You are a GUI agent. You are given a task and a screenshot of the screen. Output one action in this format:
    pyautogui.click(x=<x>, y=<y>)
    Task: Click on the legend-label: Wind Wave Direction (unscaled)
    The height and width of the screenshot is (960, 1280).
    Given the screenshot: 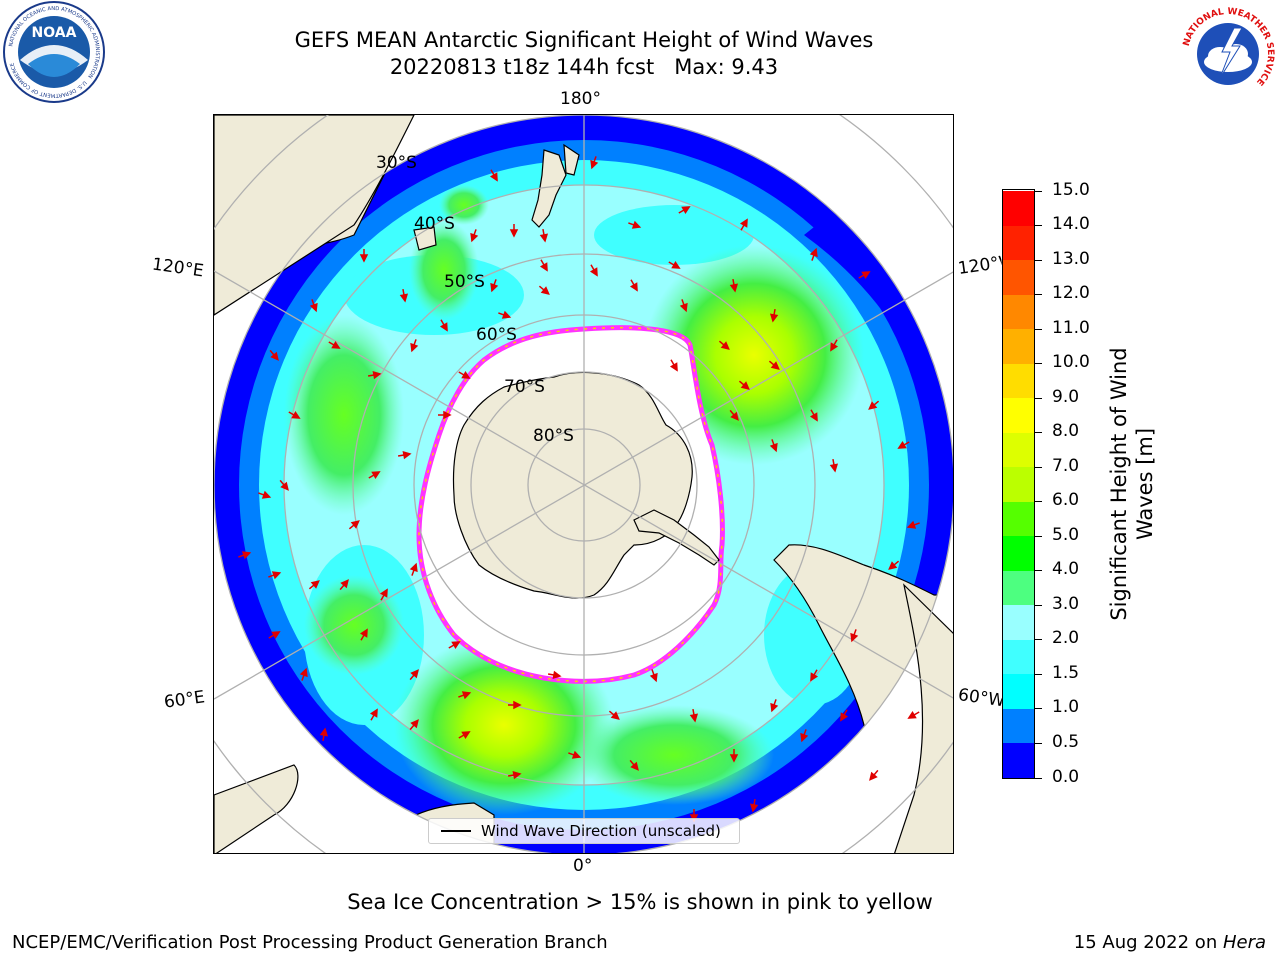 What is the action you would take?
    pyautogui.click(x=601, y=831)
    